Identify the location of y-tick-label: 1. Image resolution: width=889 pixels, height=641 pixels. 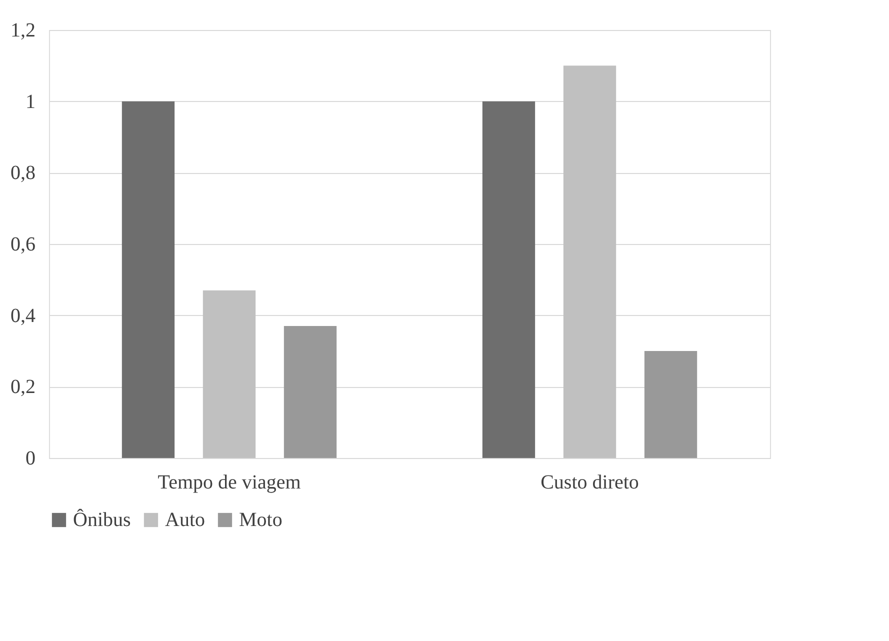
(31, 101).